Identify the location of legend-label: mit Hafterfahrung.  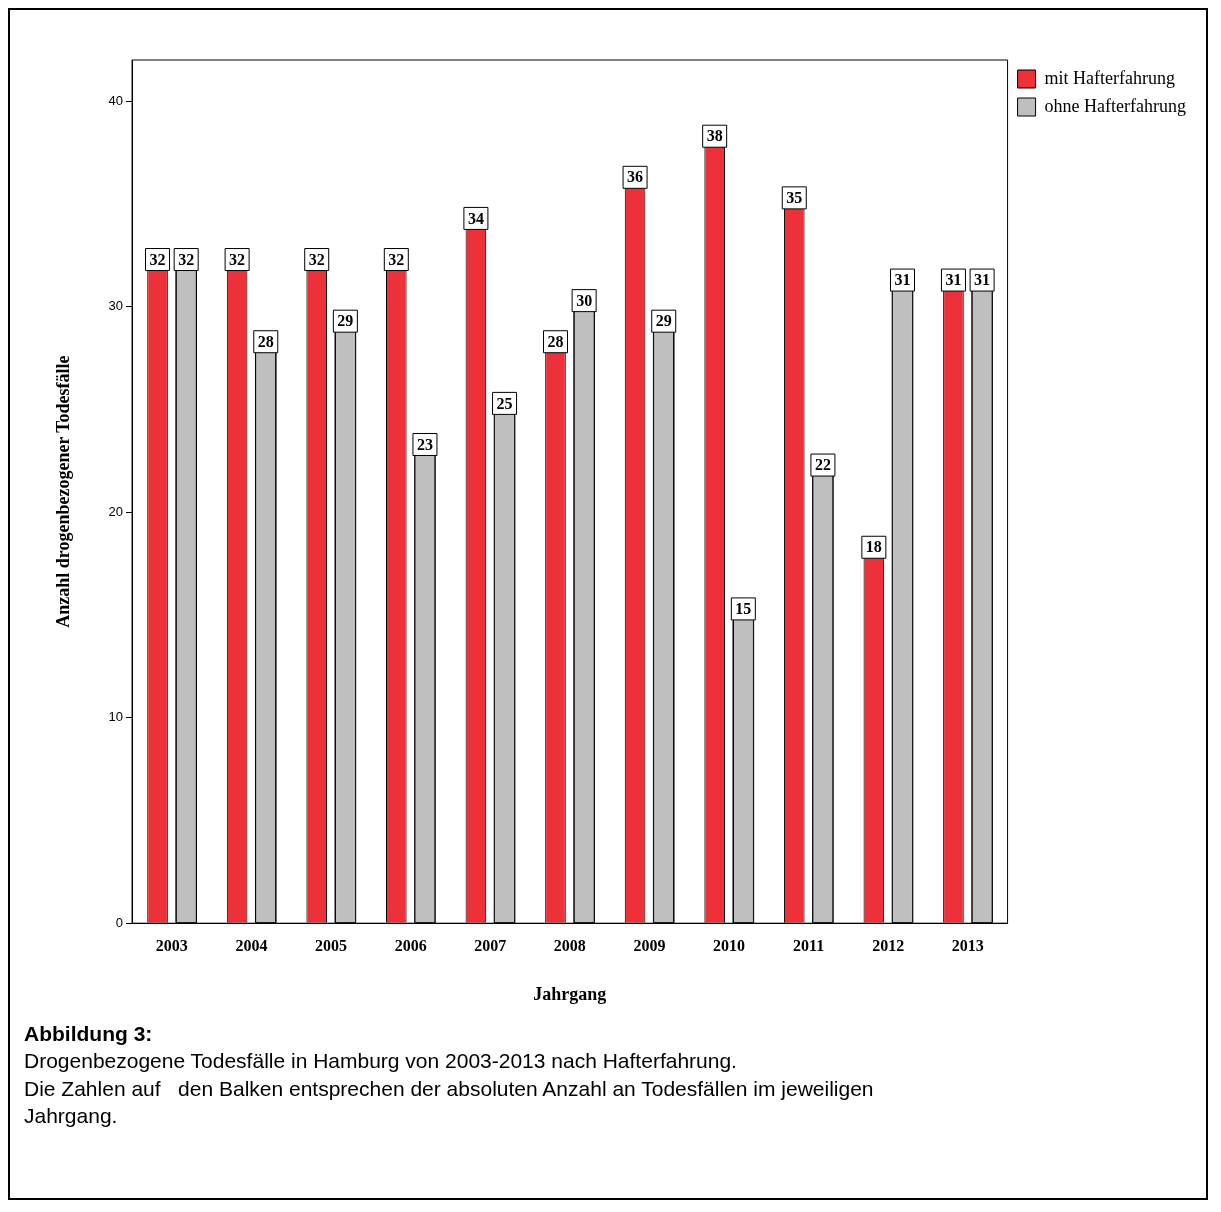
(1110, 77).